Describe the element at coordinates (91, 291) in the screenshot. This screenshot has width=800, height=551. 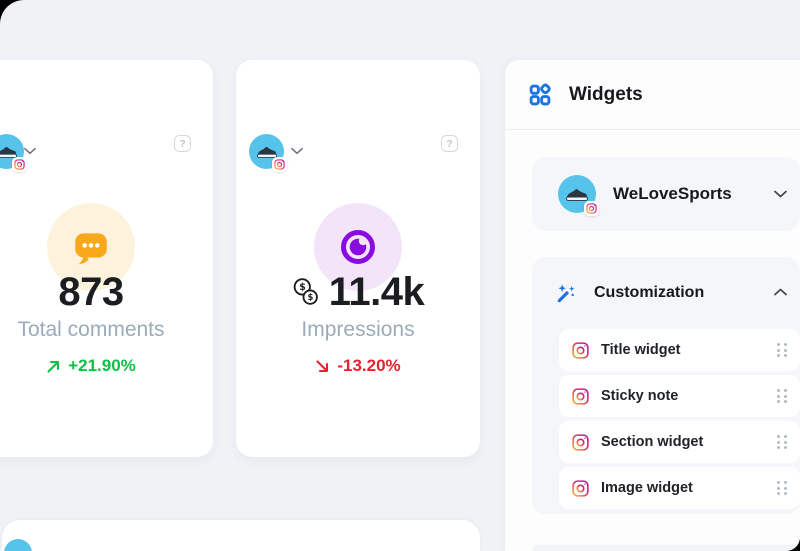
I see `stat-value-text: 873` at that location.